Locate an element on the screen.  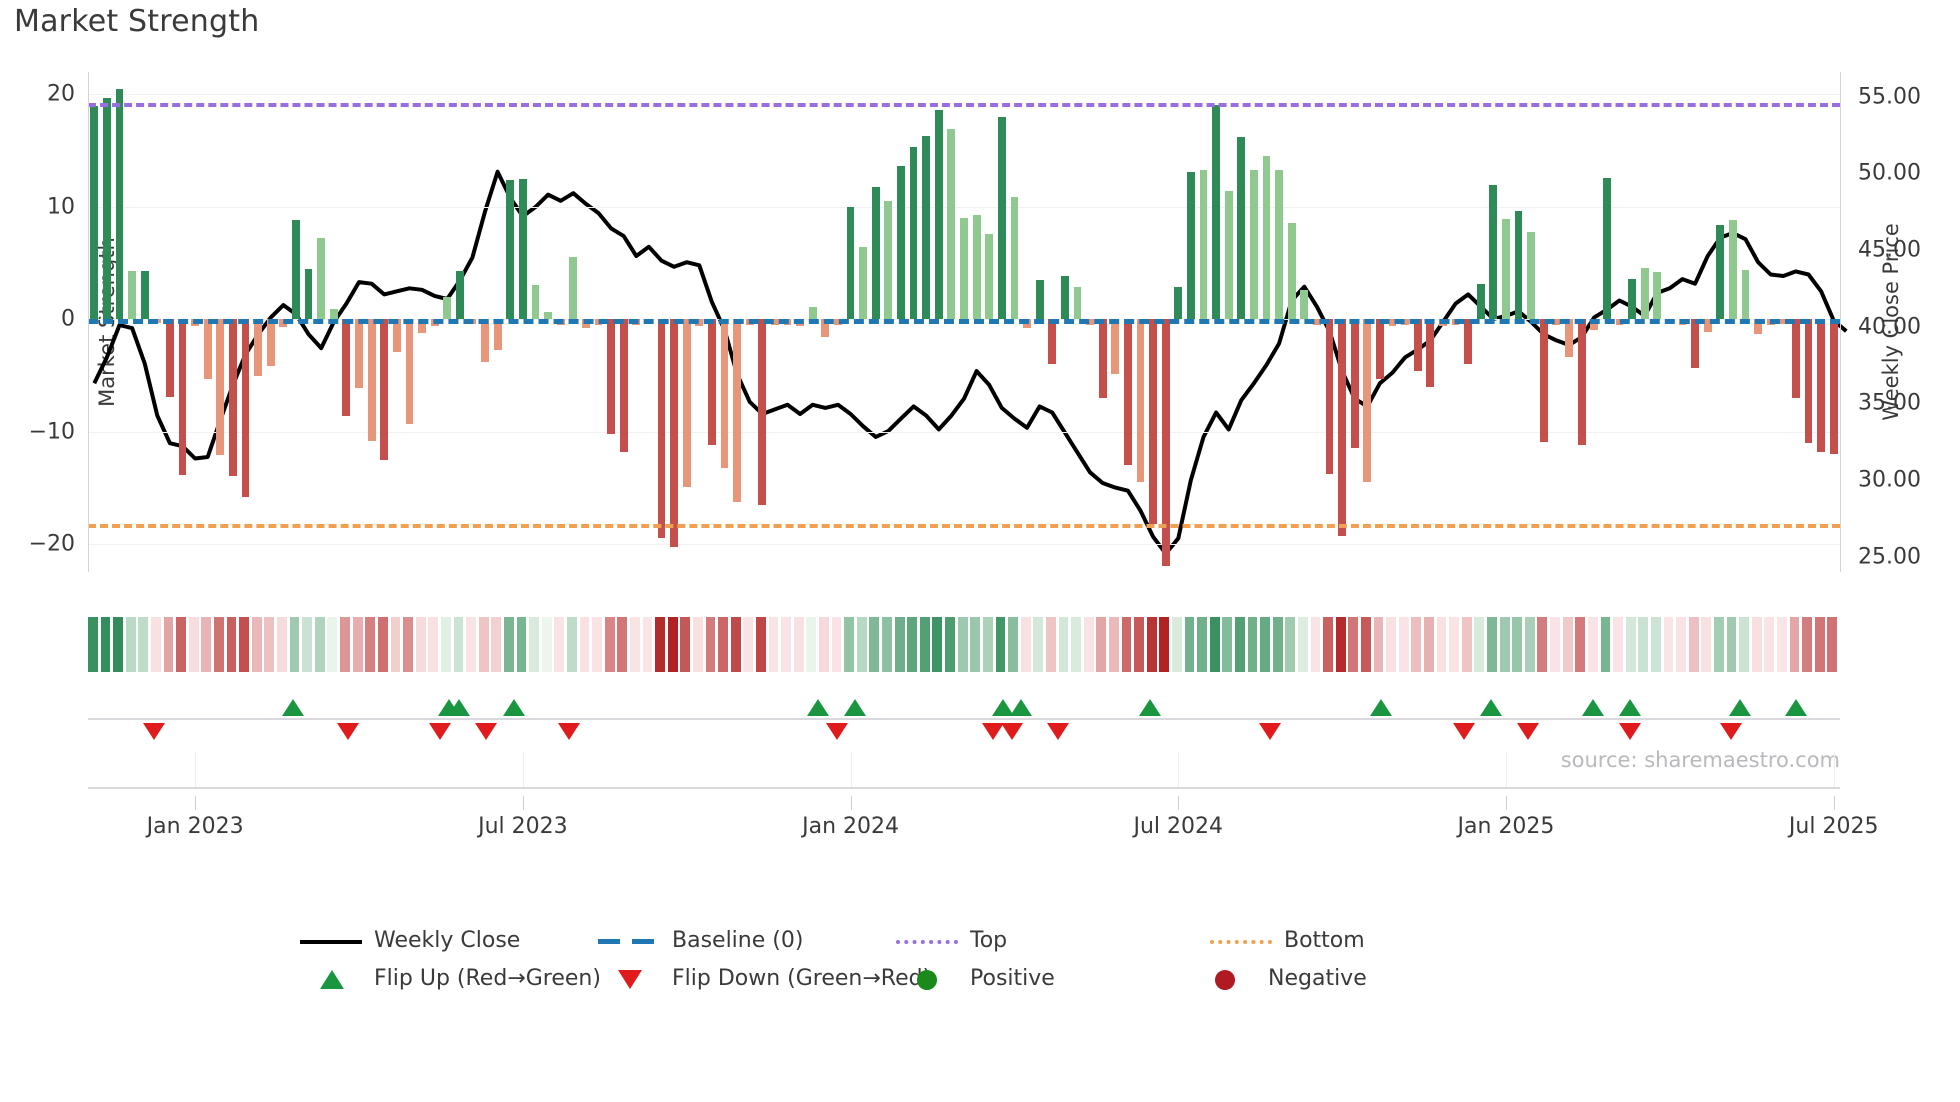
source-attribution: source: sharemaestro.com is located at coordinates (1700, 760).